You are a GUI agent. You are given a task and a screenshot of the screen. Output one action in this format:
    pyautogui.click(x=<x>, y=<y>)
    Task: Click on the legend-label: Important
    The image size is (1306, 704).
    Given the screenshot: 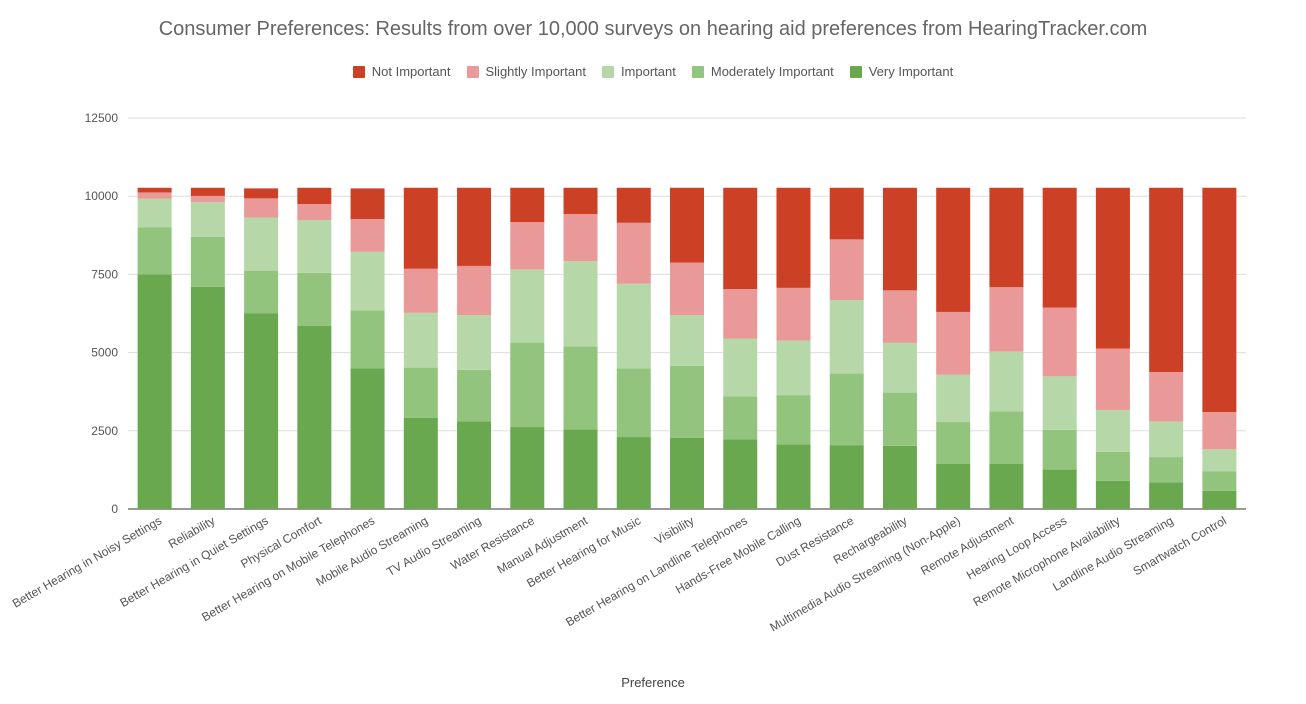 What is the action you would take?
    pyautogui.click(x=648, y=71)
    